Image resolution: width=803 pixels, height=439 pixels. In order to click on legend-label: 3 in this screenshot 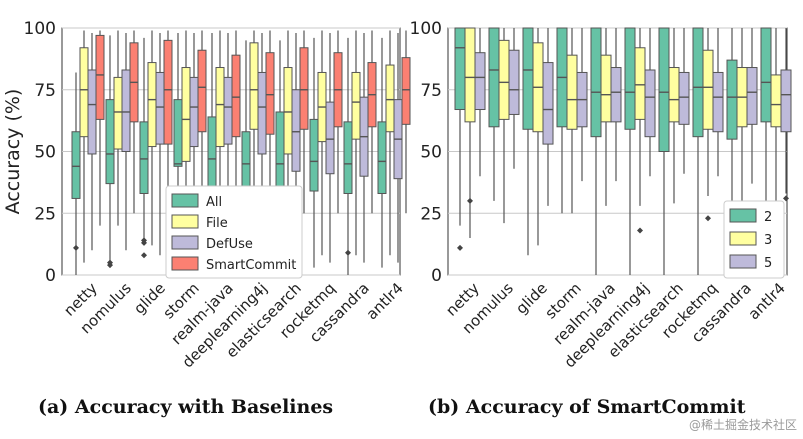, I will do `click(768, 240)`.